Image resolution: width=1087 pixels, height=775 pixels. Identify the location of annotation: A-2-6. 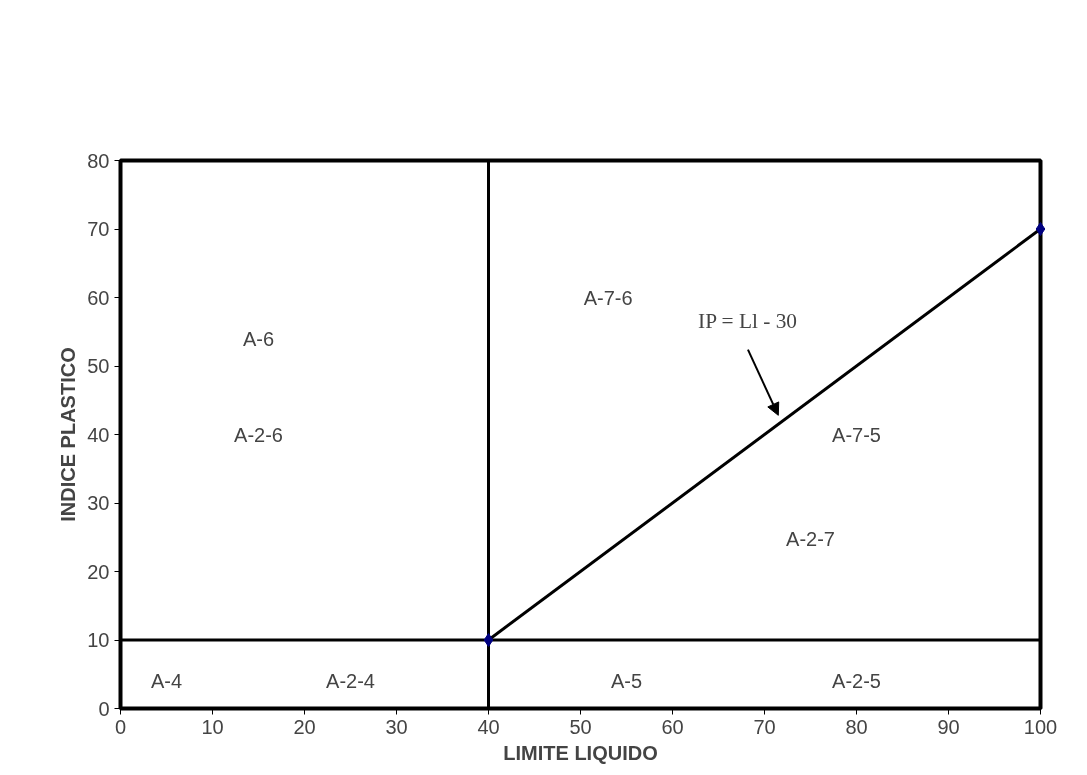
(258, 434).